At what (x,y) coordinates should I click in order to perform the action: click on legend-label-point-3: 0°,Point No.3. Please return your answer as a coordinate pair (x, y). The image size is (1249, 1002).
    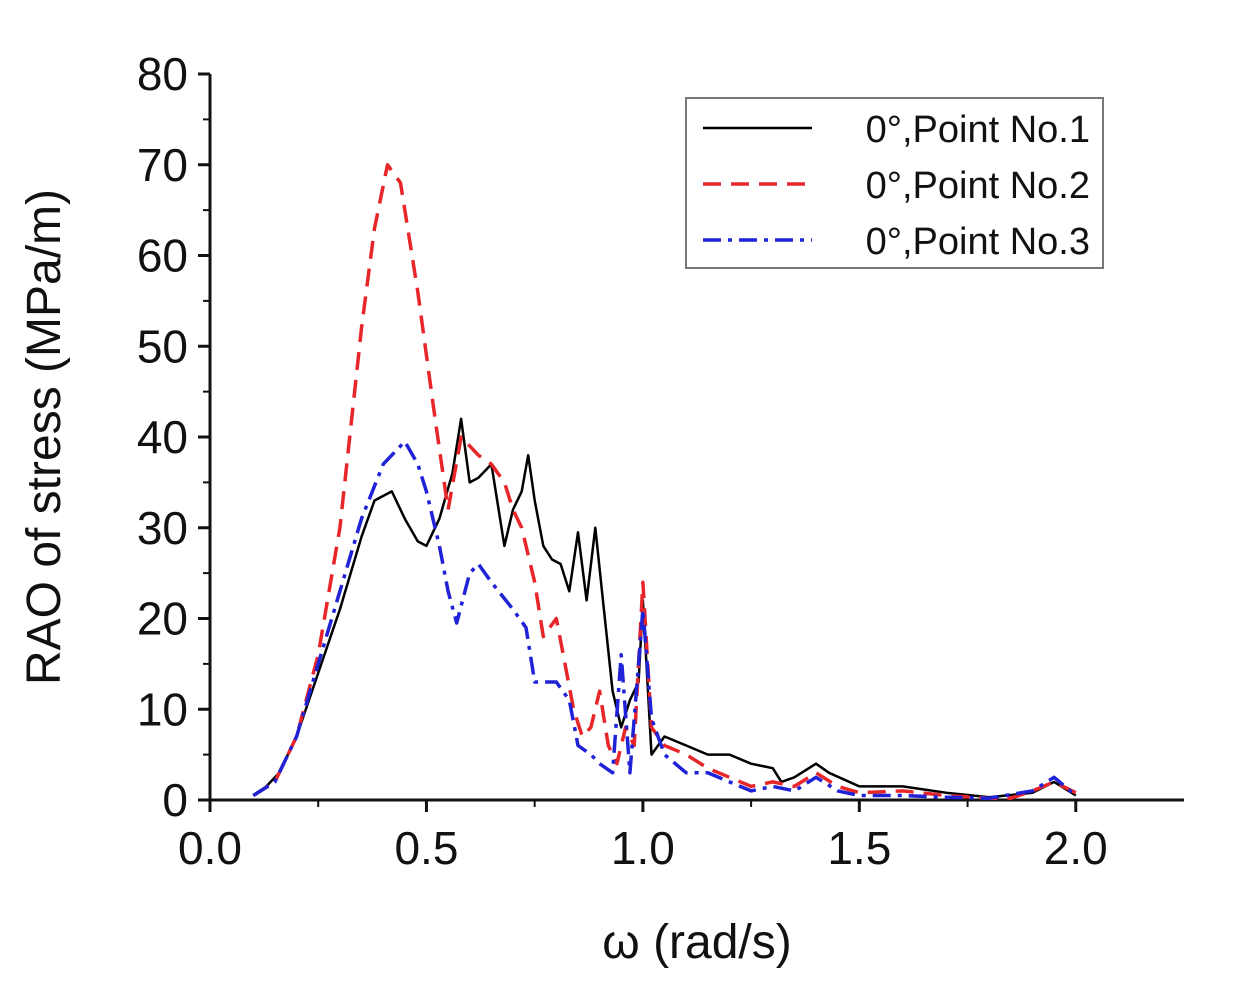
    Looking at the image, I should click on (978, 242).